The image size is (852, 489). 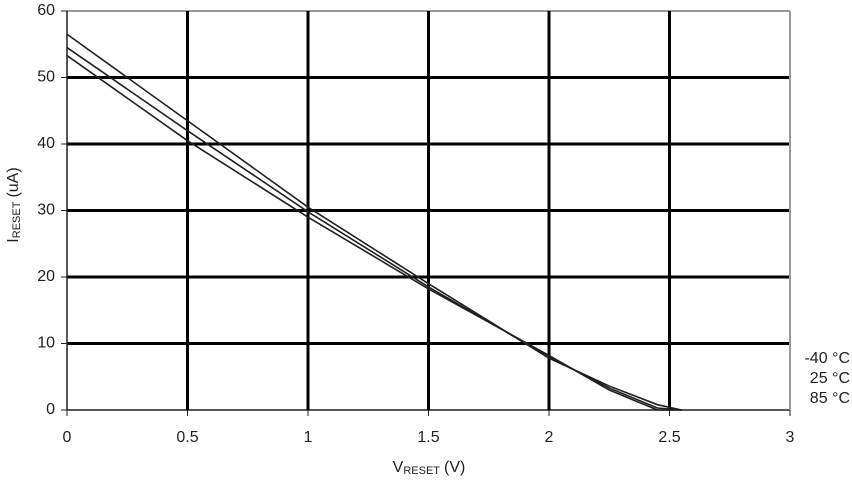 What do you see at coordinates (17, 219) in the screenshot?
I see `y-label-sub: RESET` at bounding box center [17, 219].